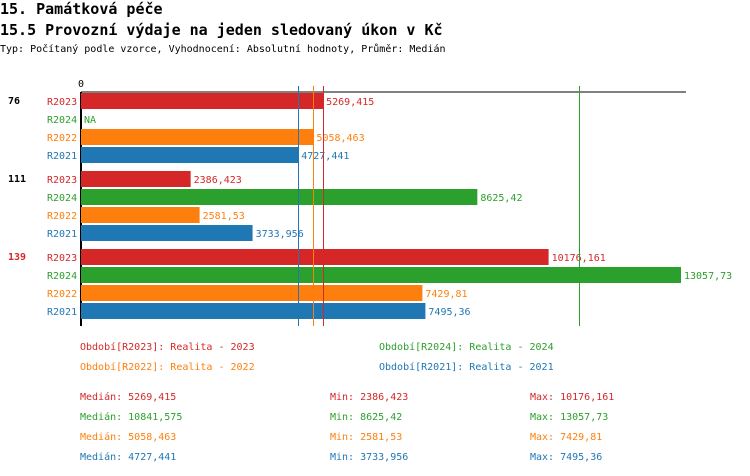 The width and height of the screenshot is (750, 476). Describe the element at coordinates (466, 347) in the screenshot. I see `legend-item: Období[R2024]: Realita - 2024` at that location.